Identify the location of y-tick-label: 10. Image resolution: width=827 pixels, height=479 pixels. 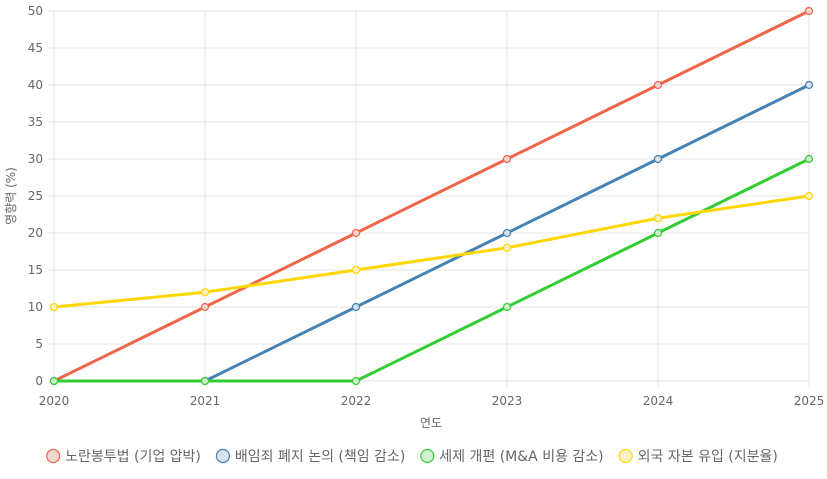
(35, 307).